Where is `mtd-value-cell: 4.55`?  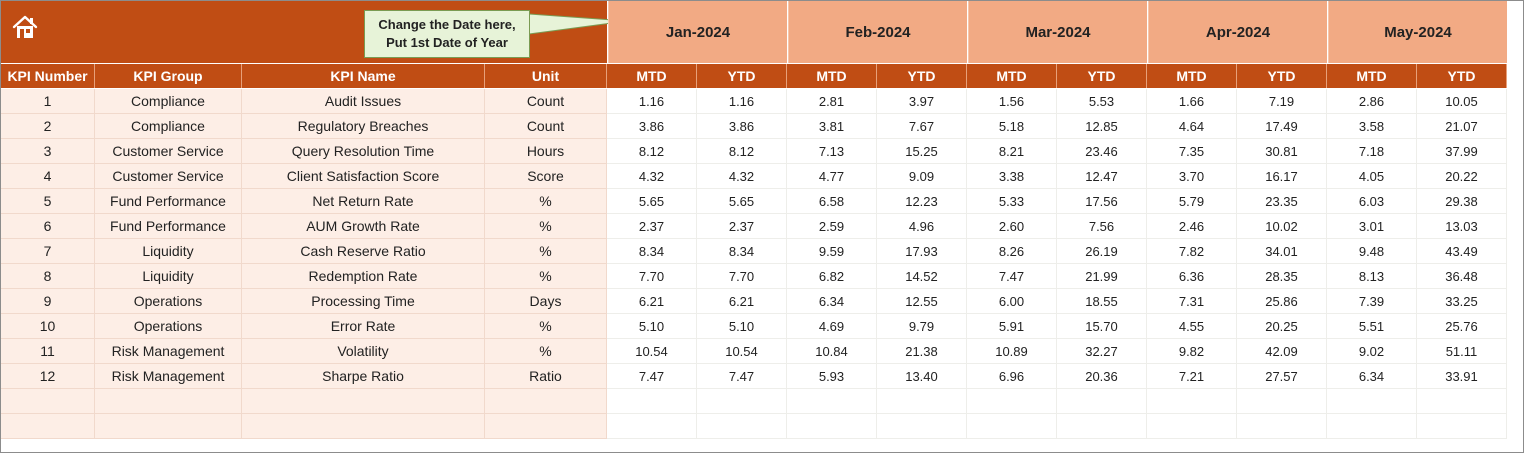
mtd-value-cell: 4.55 is located at coordinates (1192, 326).